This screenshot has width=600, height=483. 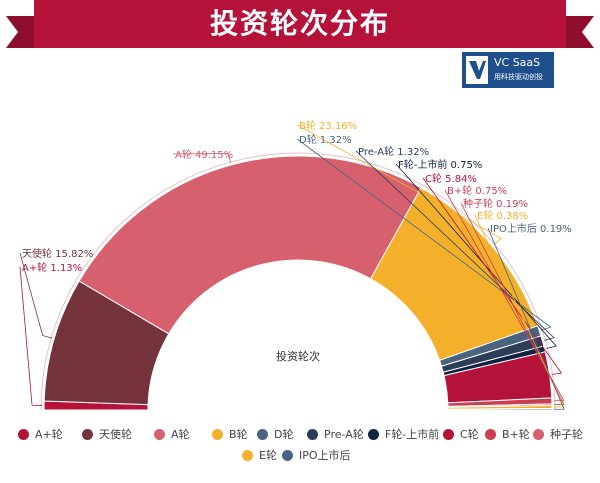 I want to click on legend-label: B+轮, so click(x=516, y=434).